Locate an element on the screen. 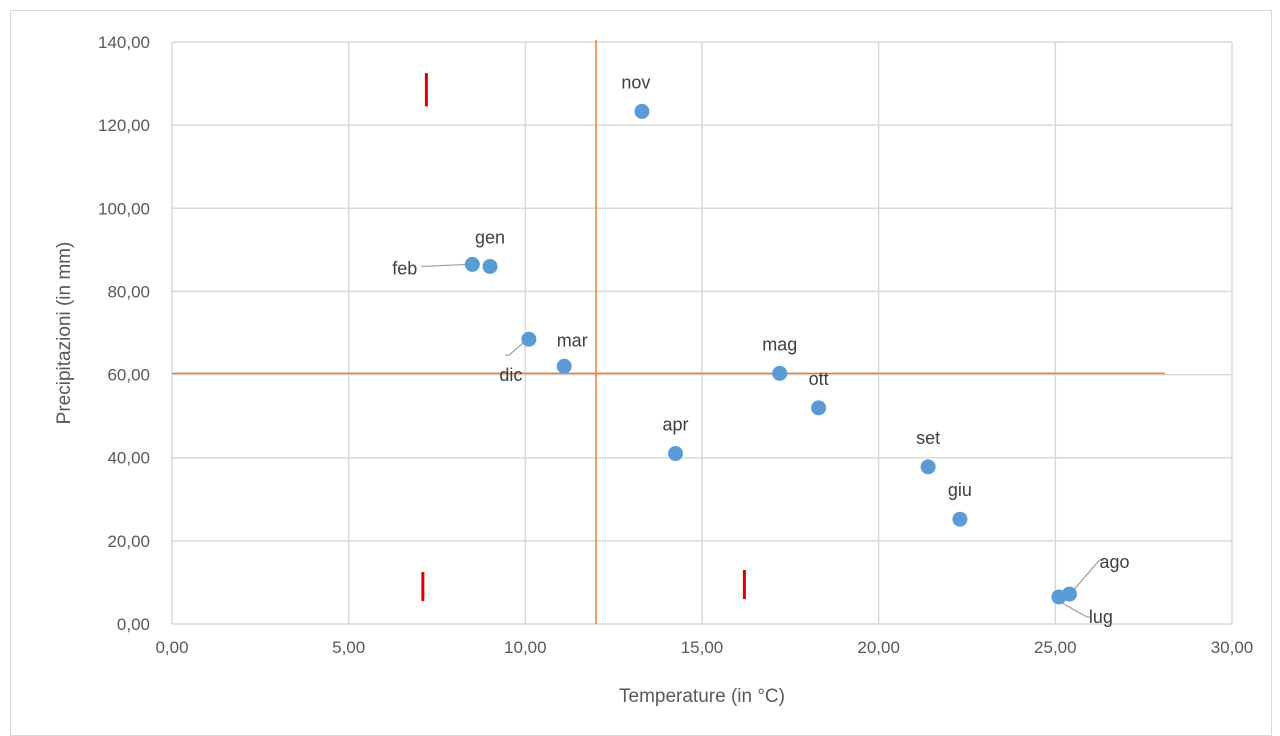 The image size is (1280, 736). data-point-apr is located at coordinates (675, 454).